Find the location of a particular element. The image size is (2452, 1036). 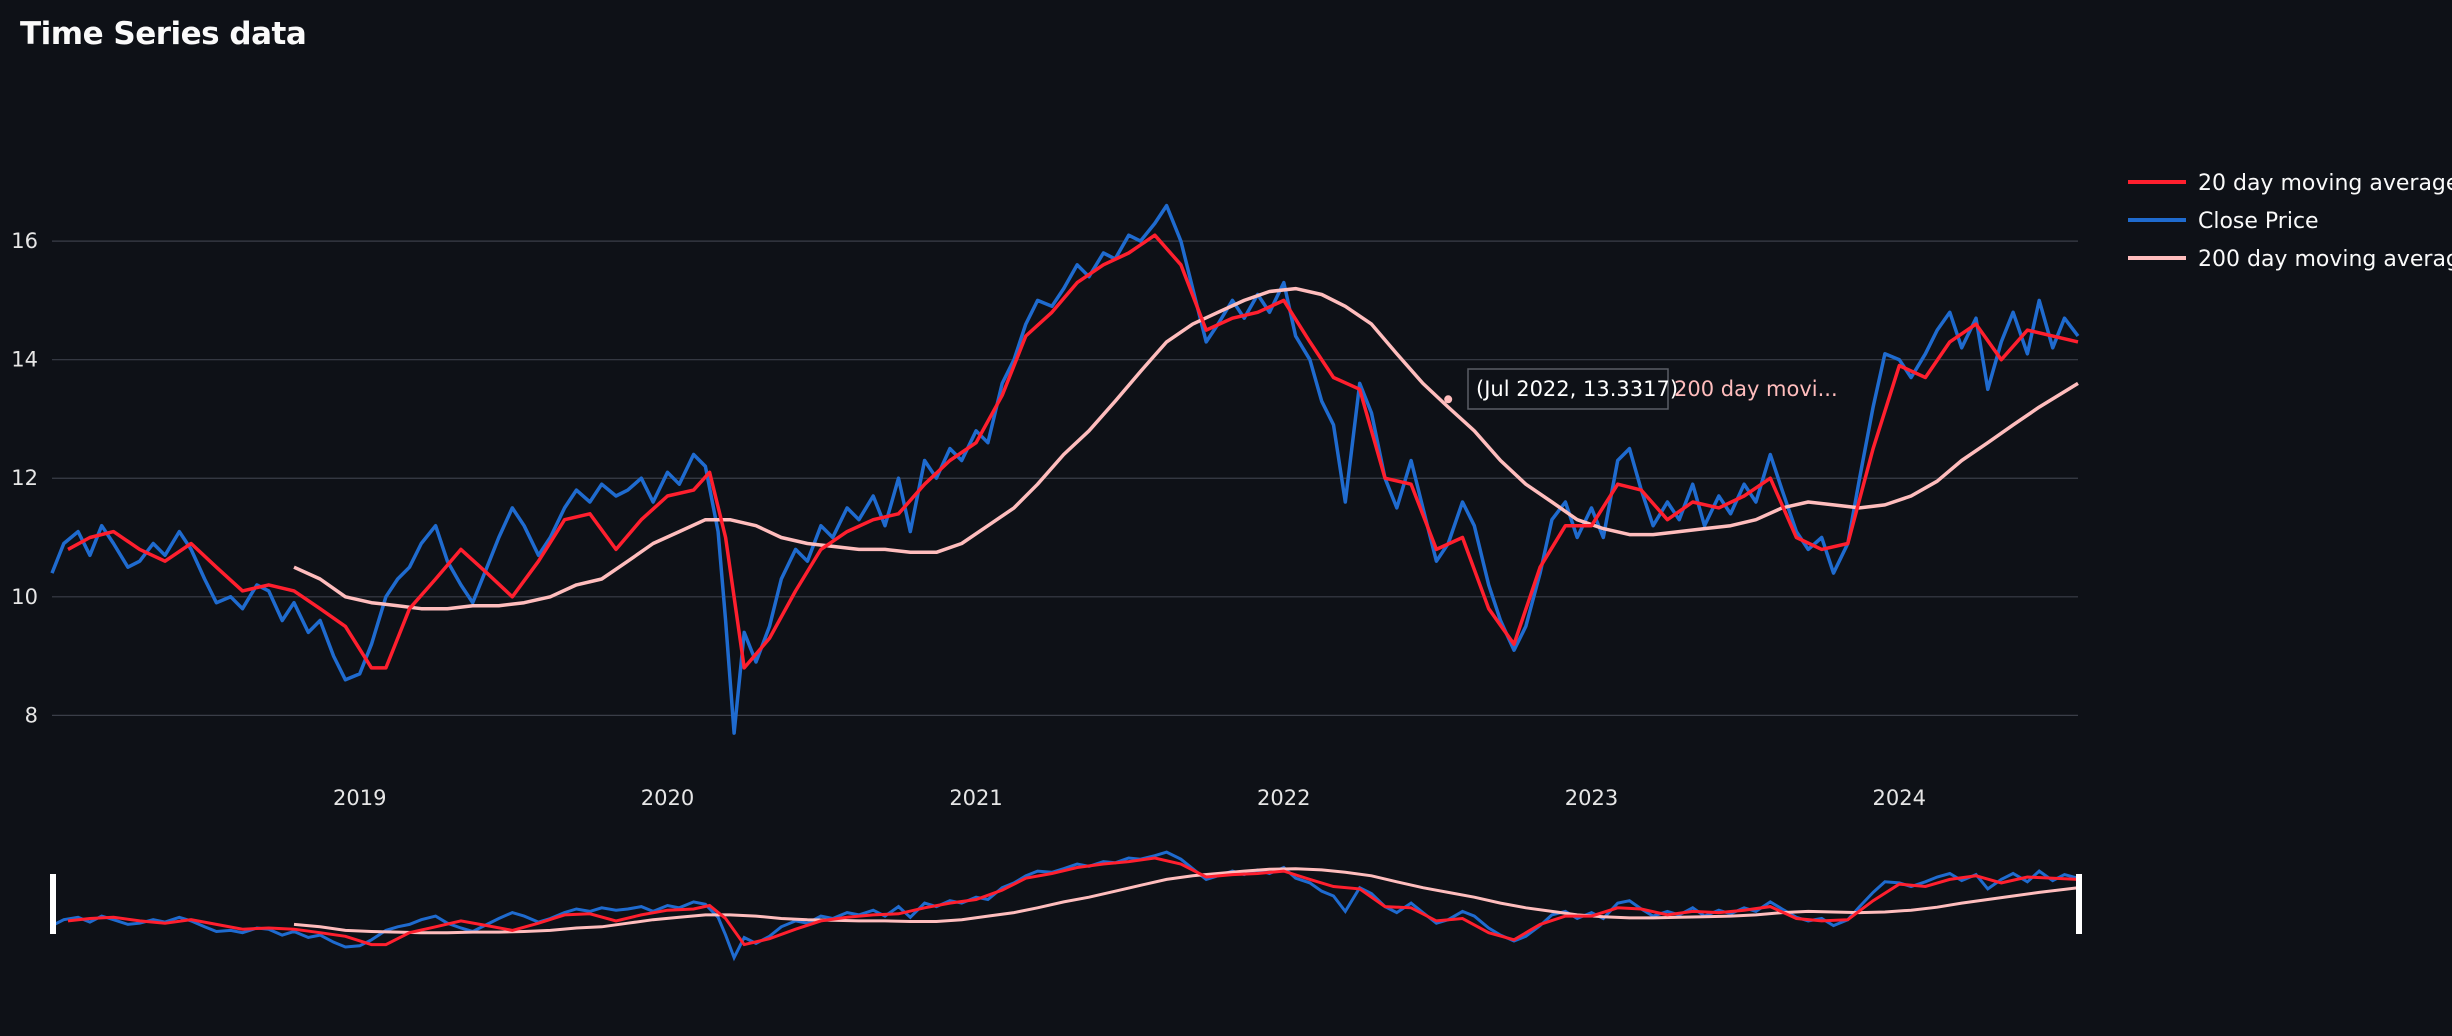

tooltip-box is located at coordinates (1568, 389).